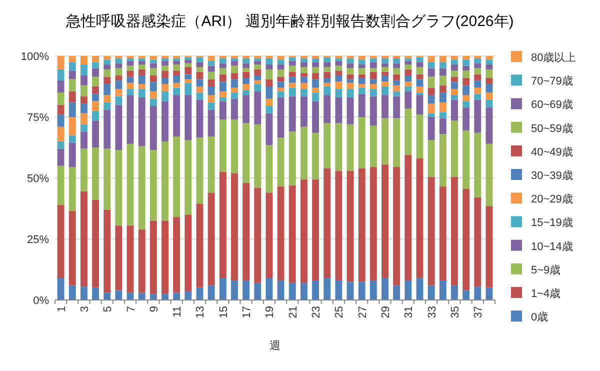 The height and width of the screenshot is (371, 600). What do you see at coordinates (552, 105) in the screenshot?
I see `legend-label: 60~69歳` at bounding box center [552, 105].